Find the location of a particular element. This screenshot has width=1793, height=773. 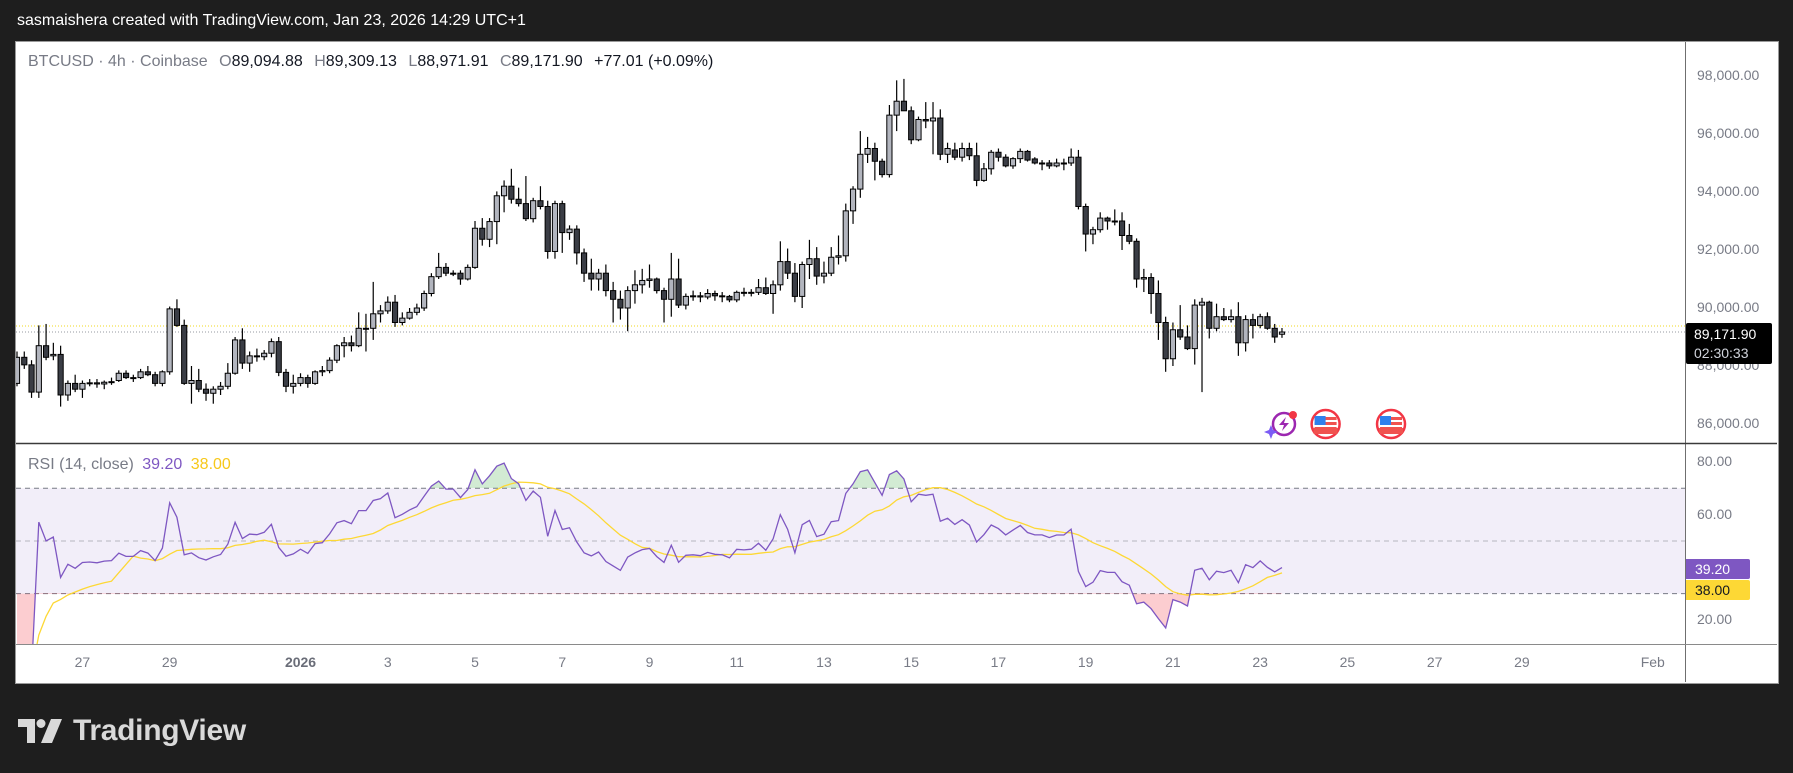

rsi-name: RSI (14, close) is located at coordinates (81, 464).